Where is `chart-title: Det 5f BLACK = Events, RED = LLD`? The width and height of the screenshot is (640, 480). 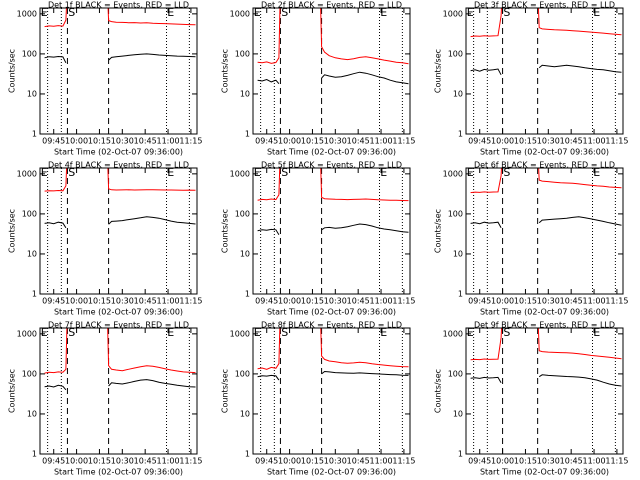
chart-title: Det 5f BLACK = Events, RED = LLD is located at coordinates (331, 165).